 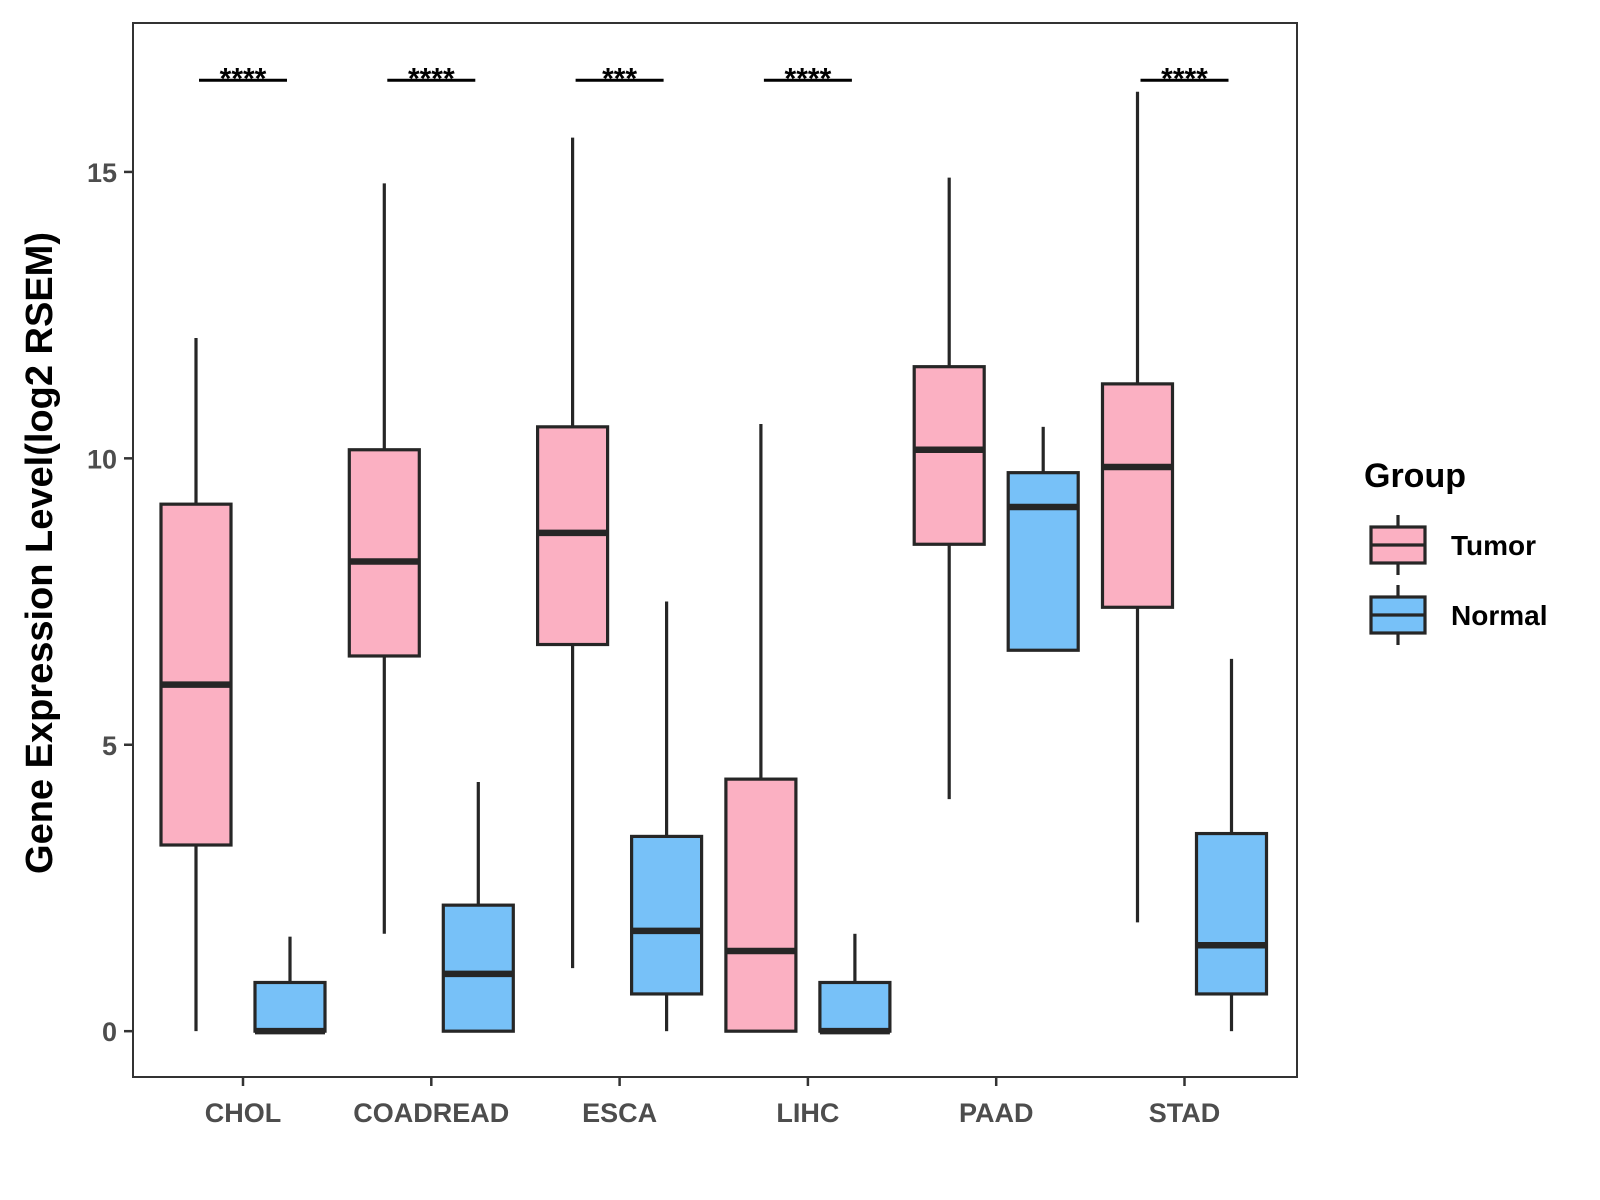 I want to click on box-normal-lihc, so click(x=855, y=984).